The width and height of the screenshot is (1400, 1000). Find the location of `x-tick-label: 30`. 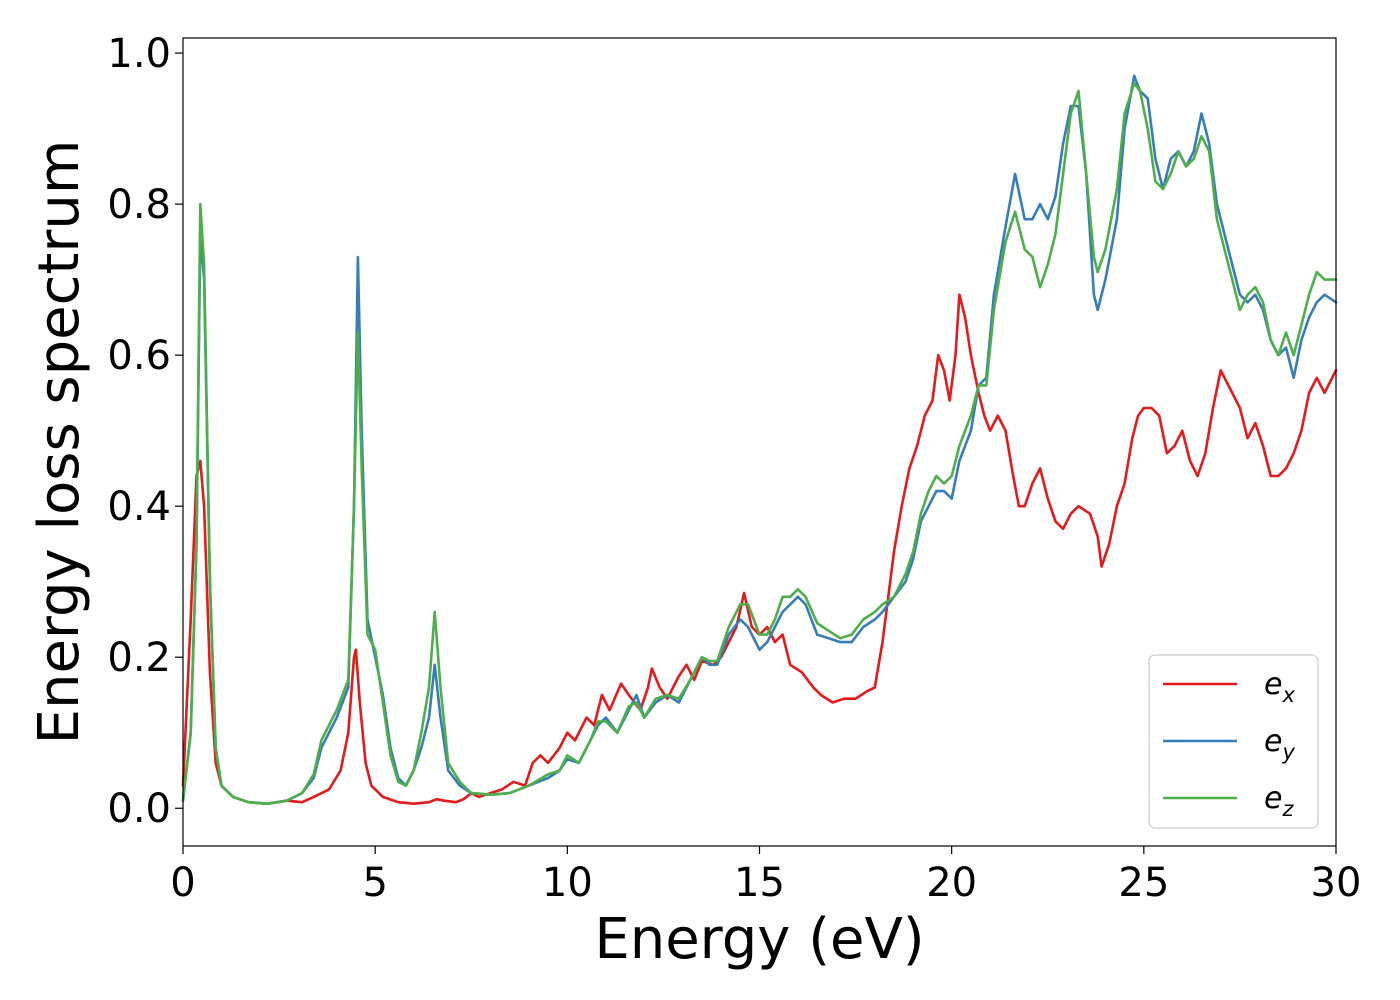

x-tick-label: 30 is located at coordinates (1336, 883).